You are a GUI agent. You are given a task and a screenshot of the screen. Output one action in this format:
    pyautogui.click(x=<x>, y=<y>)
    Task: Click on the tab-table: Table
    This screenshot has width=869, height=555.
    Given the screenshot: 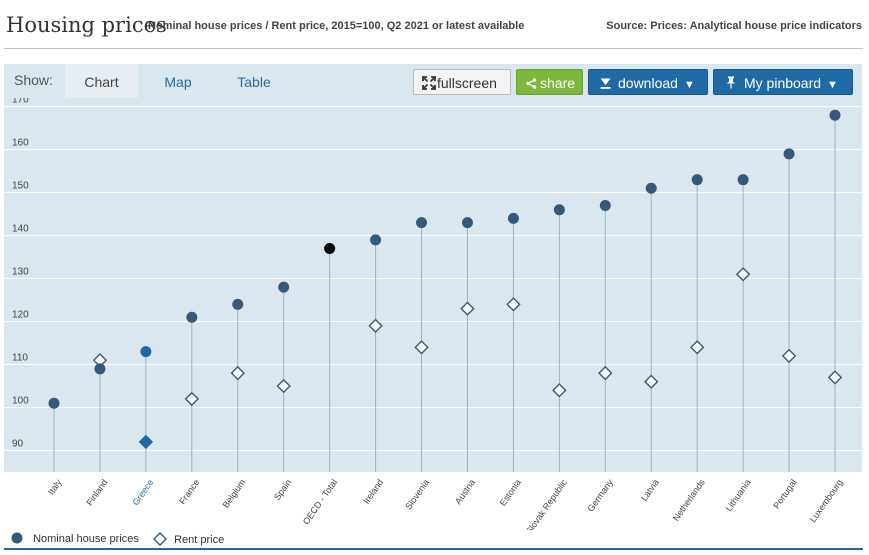 What is the action you would take?
    pyautogui.click(x=254, y=82)
    